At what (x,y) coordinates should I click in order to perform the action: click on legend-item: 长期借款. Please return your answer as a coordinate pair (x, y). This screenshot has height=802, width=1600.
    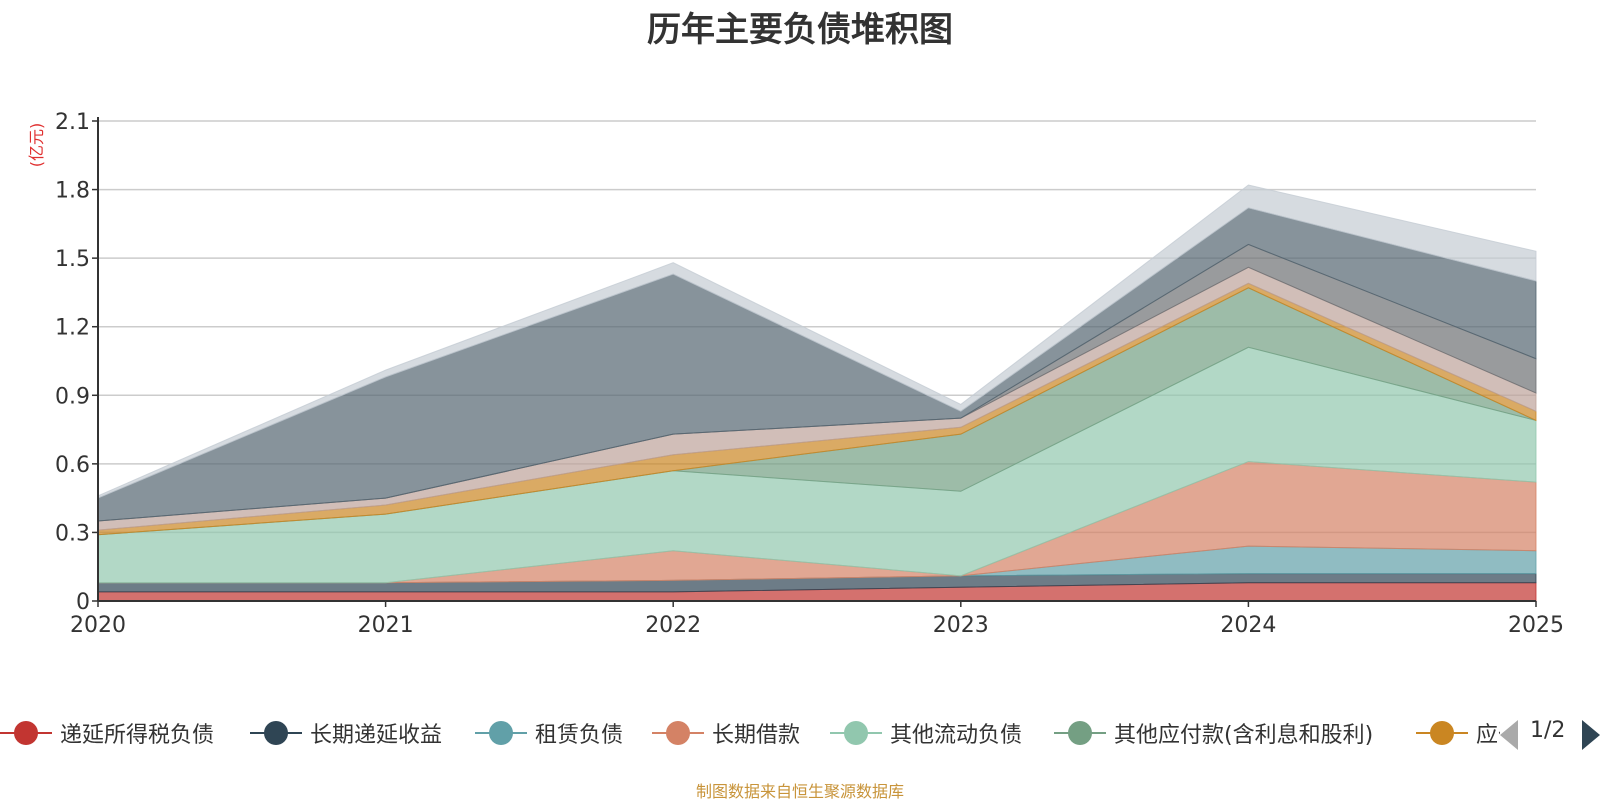
    Looking at the image, I should click on (726, 733).